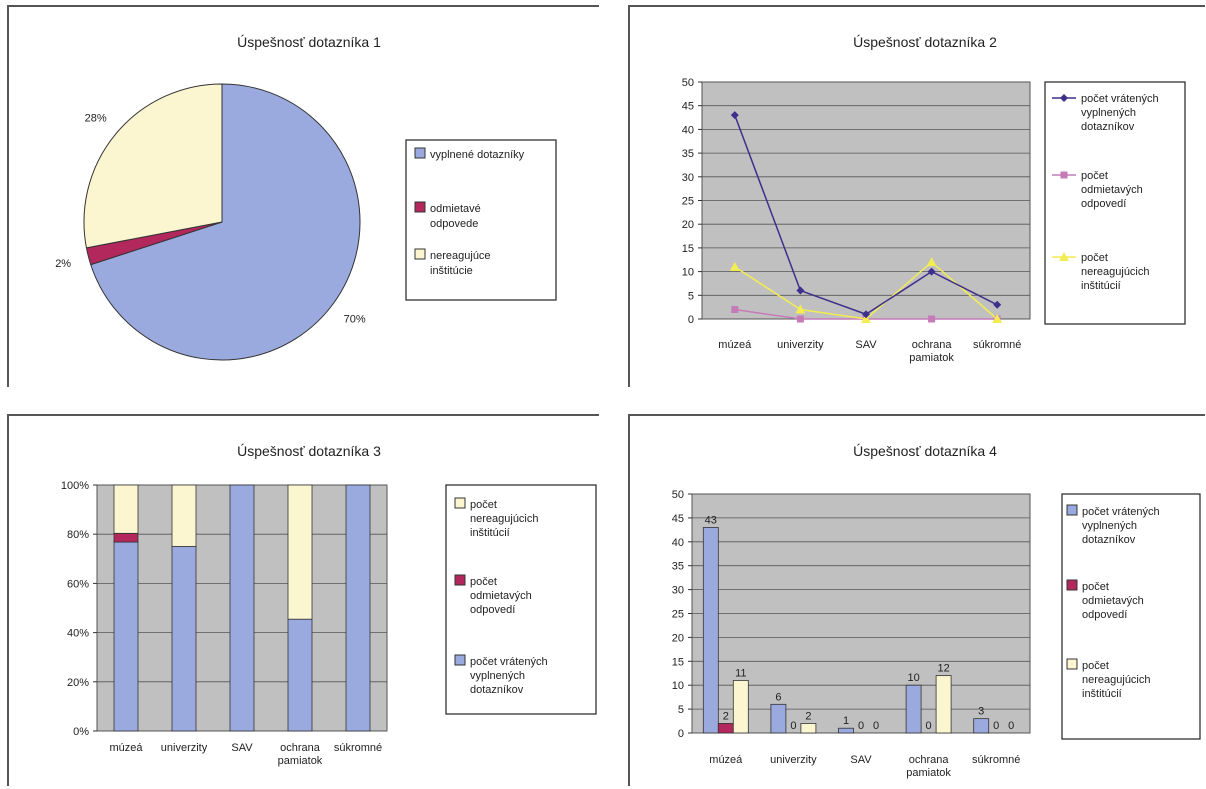 The image size is (1206, 789). Describe the element at coordinates (300, 761) in the screenshot. I see `x-category-label: pamiatok` at that location.